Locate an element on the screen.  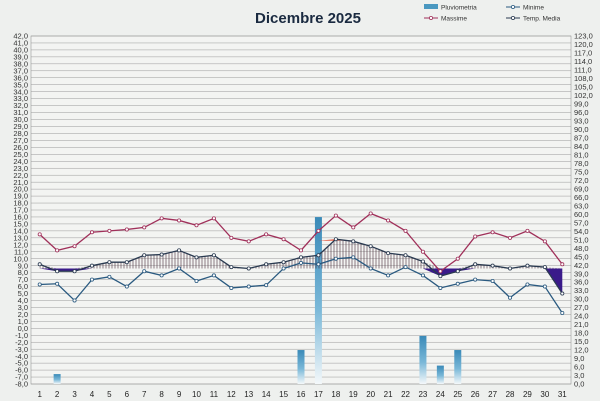
x-tick-label: 12 is located at coordinates (231, 394).